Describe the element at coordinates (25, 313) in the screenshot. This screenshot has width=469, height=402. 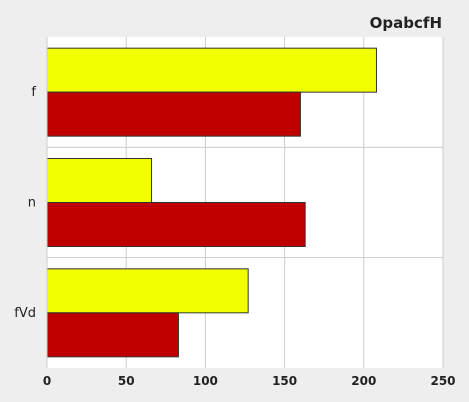
I see `category-label: fVd` at that location.